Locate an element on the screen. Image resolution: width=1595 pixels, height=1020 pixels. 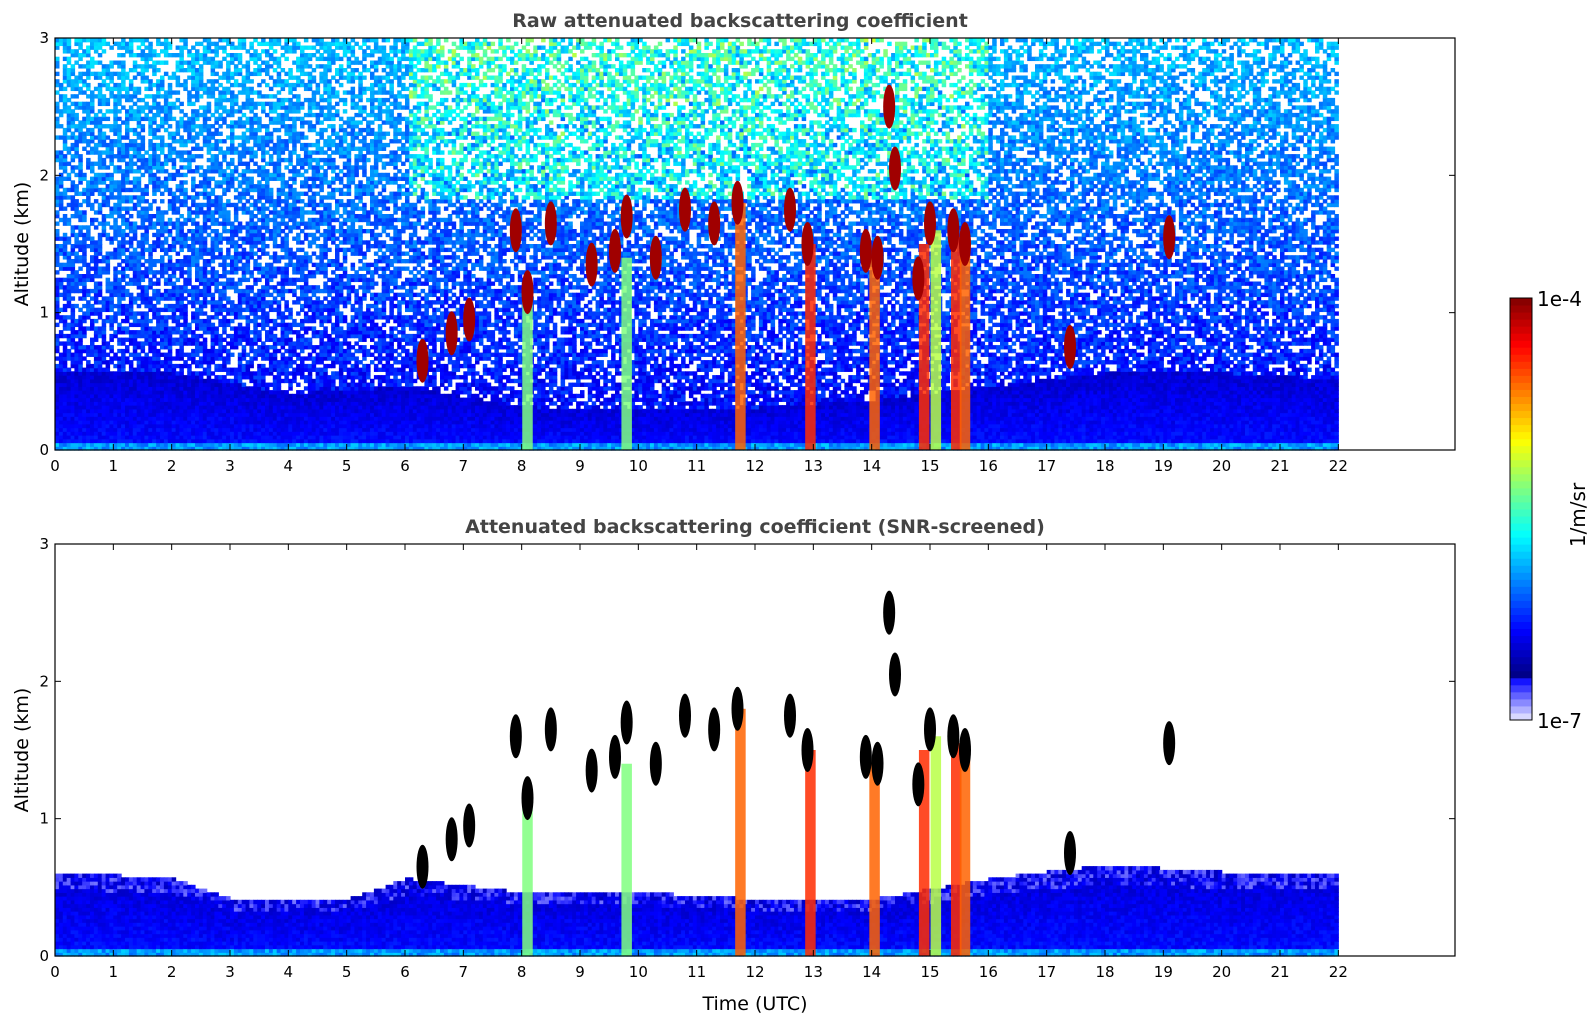
x-tick-label: 3 is located at coordinates (230, 972).